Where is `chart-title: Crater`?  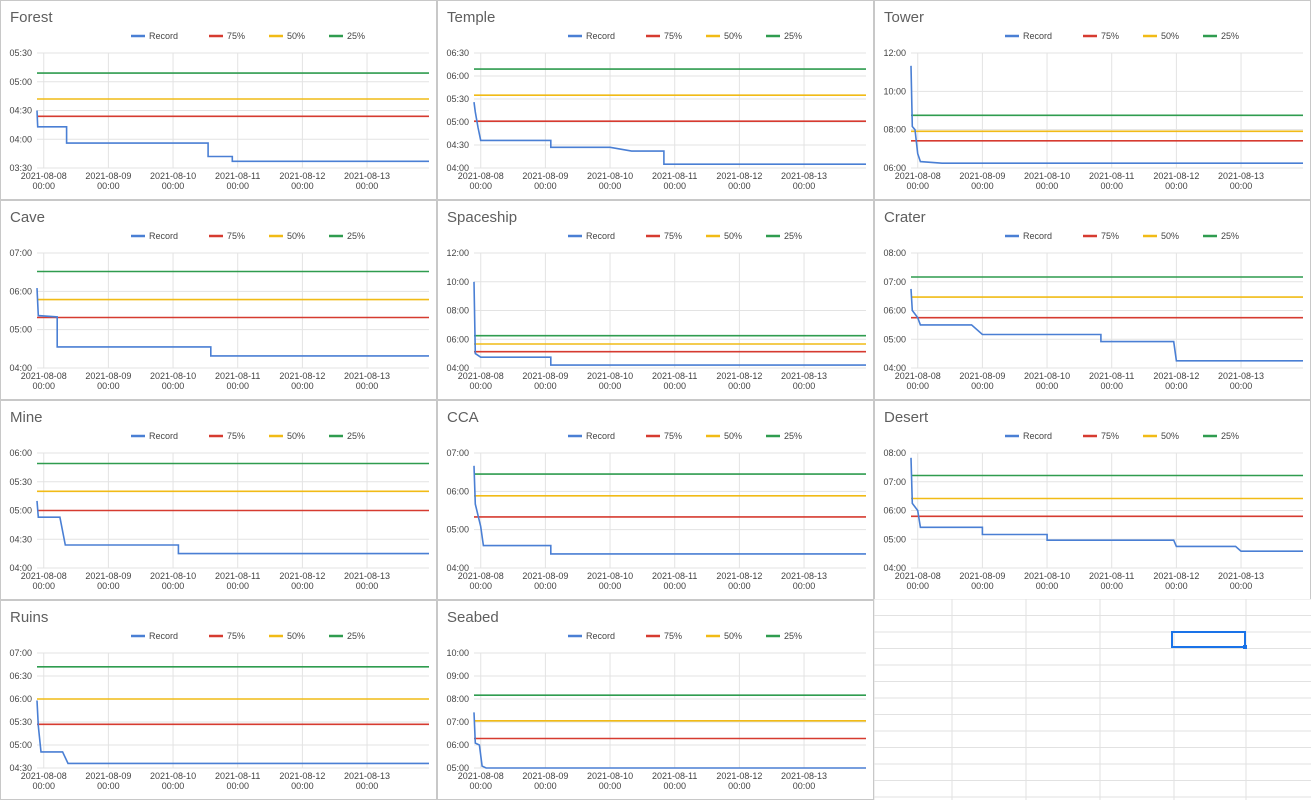 chart-title: Crater is located at coordinates (905, 217).